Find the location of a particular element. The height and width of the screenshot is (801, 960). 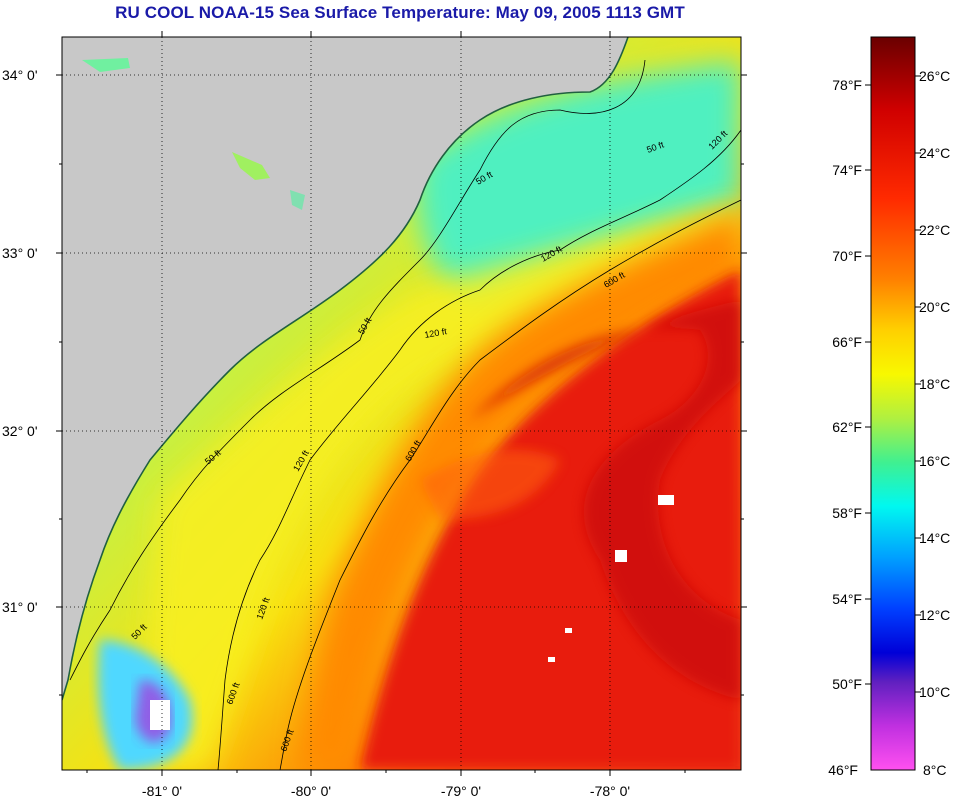

warm-eddy is located at coordinates (490, 484).